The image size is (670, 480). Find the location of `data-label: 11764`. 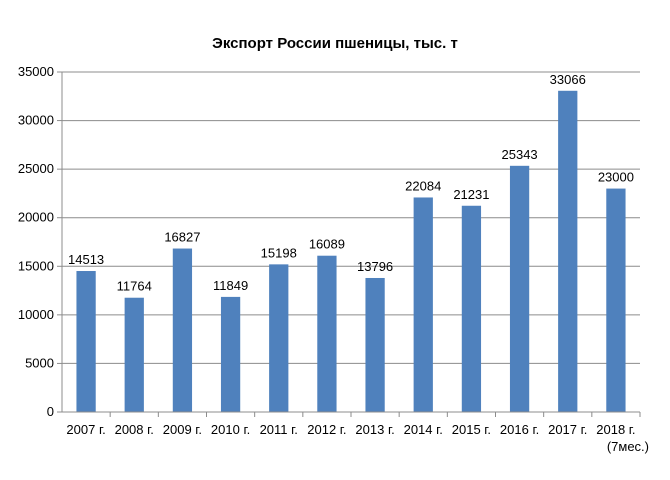

data-label: 11764 is located at coordinates (134, 286).